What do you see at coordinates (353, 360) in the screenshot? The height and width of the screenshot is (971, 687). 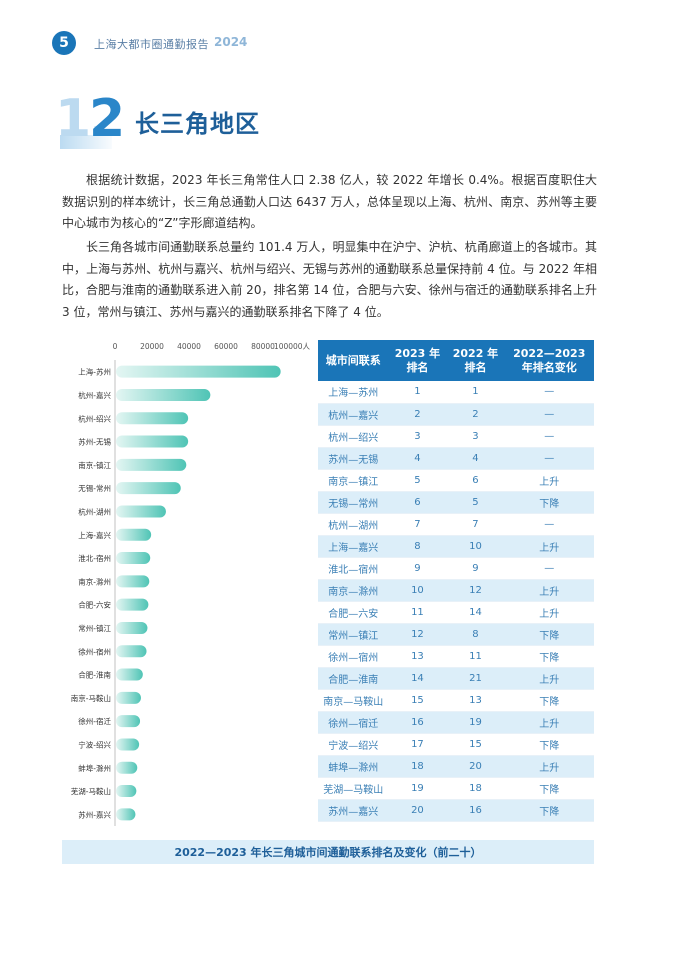 I see `table-header-cell: 城市间联系` at bounding box center [353, 360].